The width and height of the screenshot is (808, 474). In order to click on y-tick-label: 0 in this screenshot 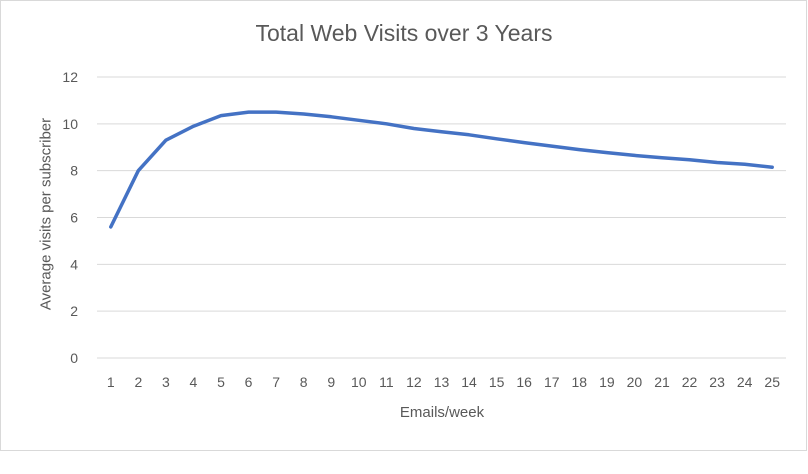, I will do `click(74, 358)`.